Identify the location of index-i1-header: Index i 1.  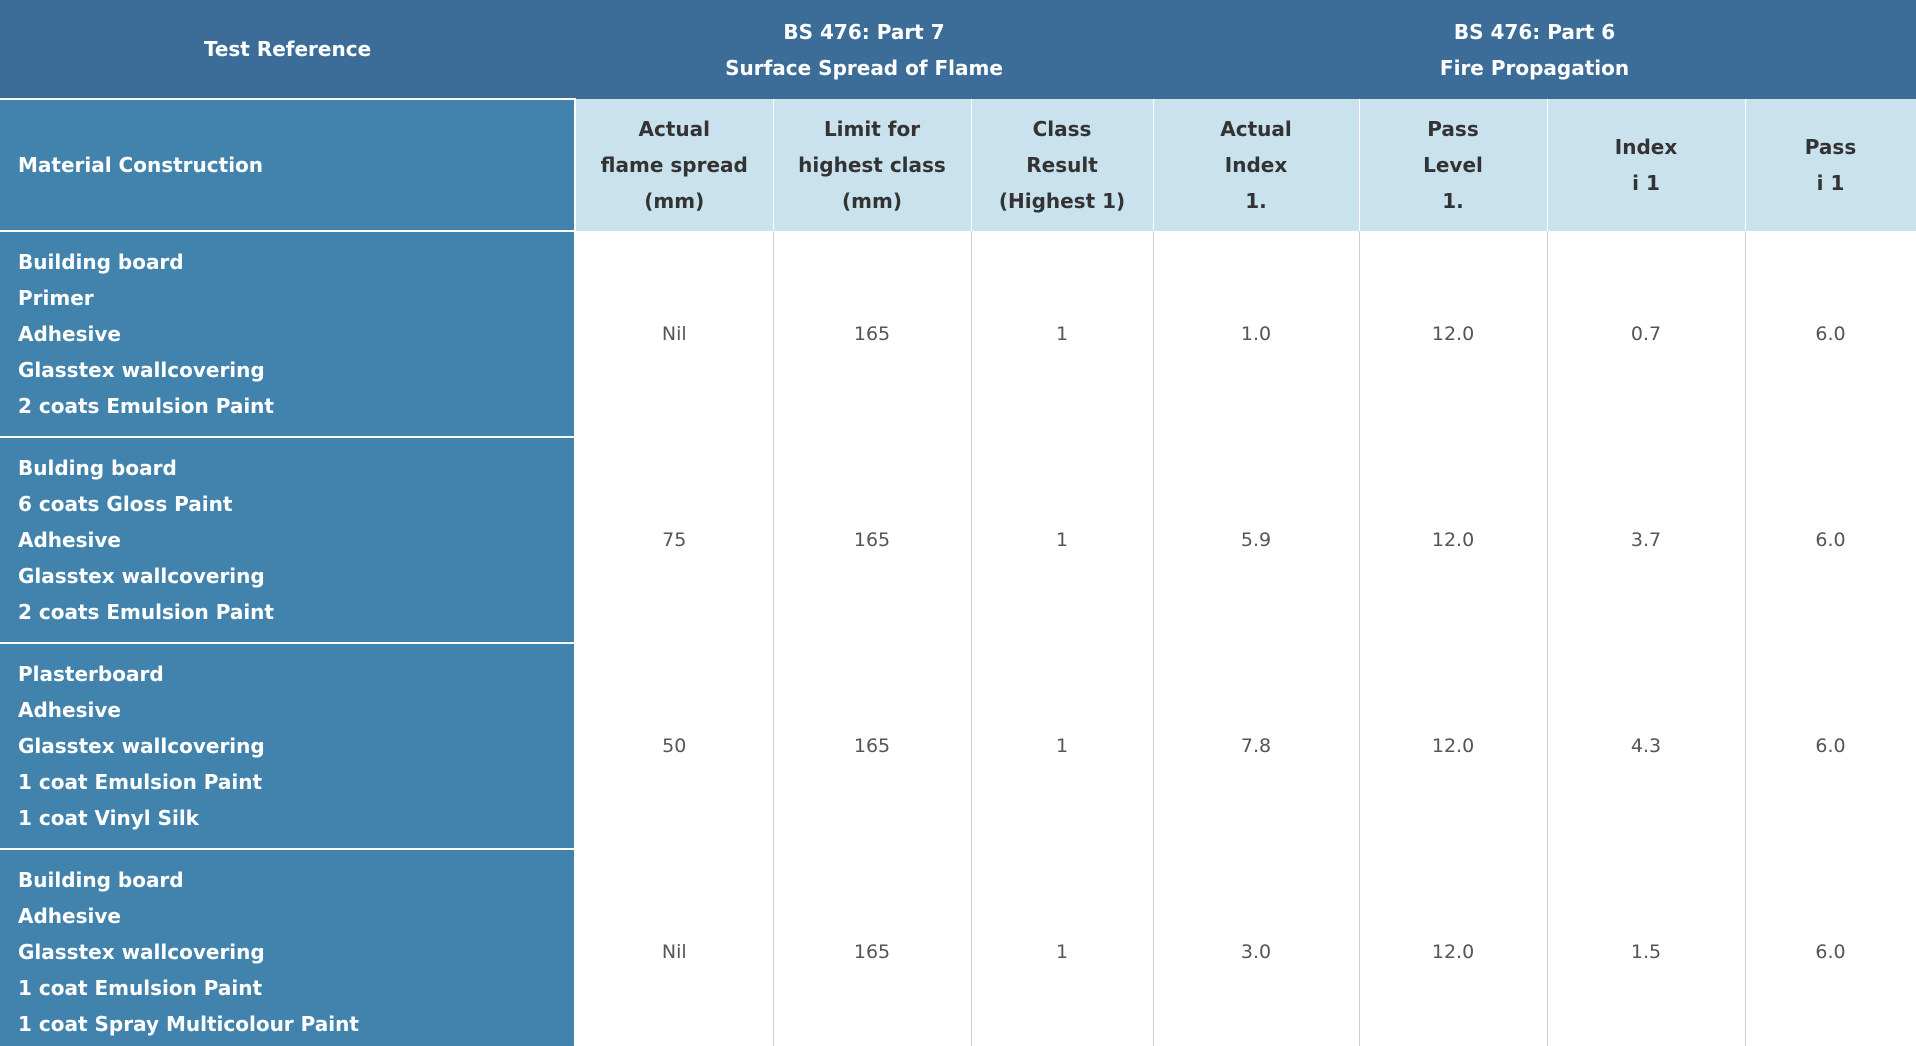
(1646, 165).